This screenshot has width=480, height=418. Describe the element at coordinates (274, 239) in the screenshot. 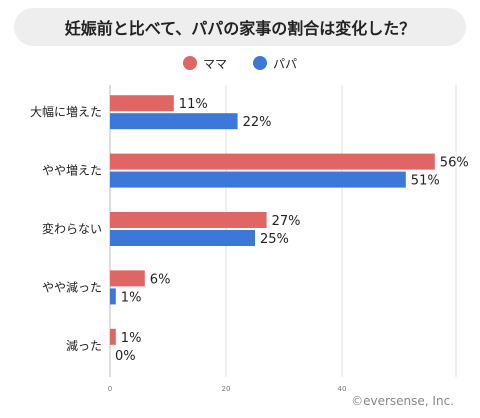

I see `data-label: 25%` at that location.